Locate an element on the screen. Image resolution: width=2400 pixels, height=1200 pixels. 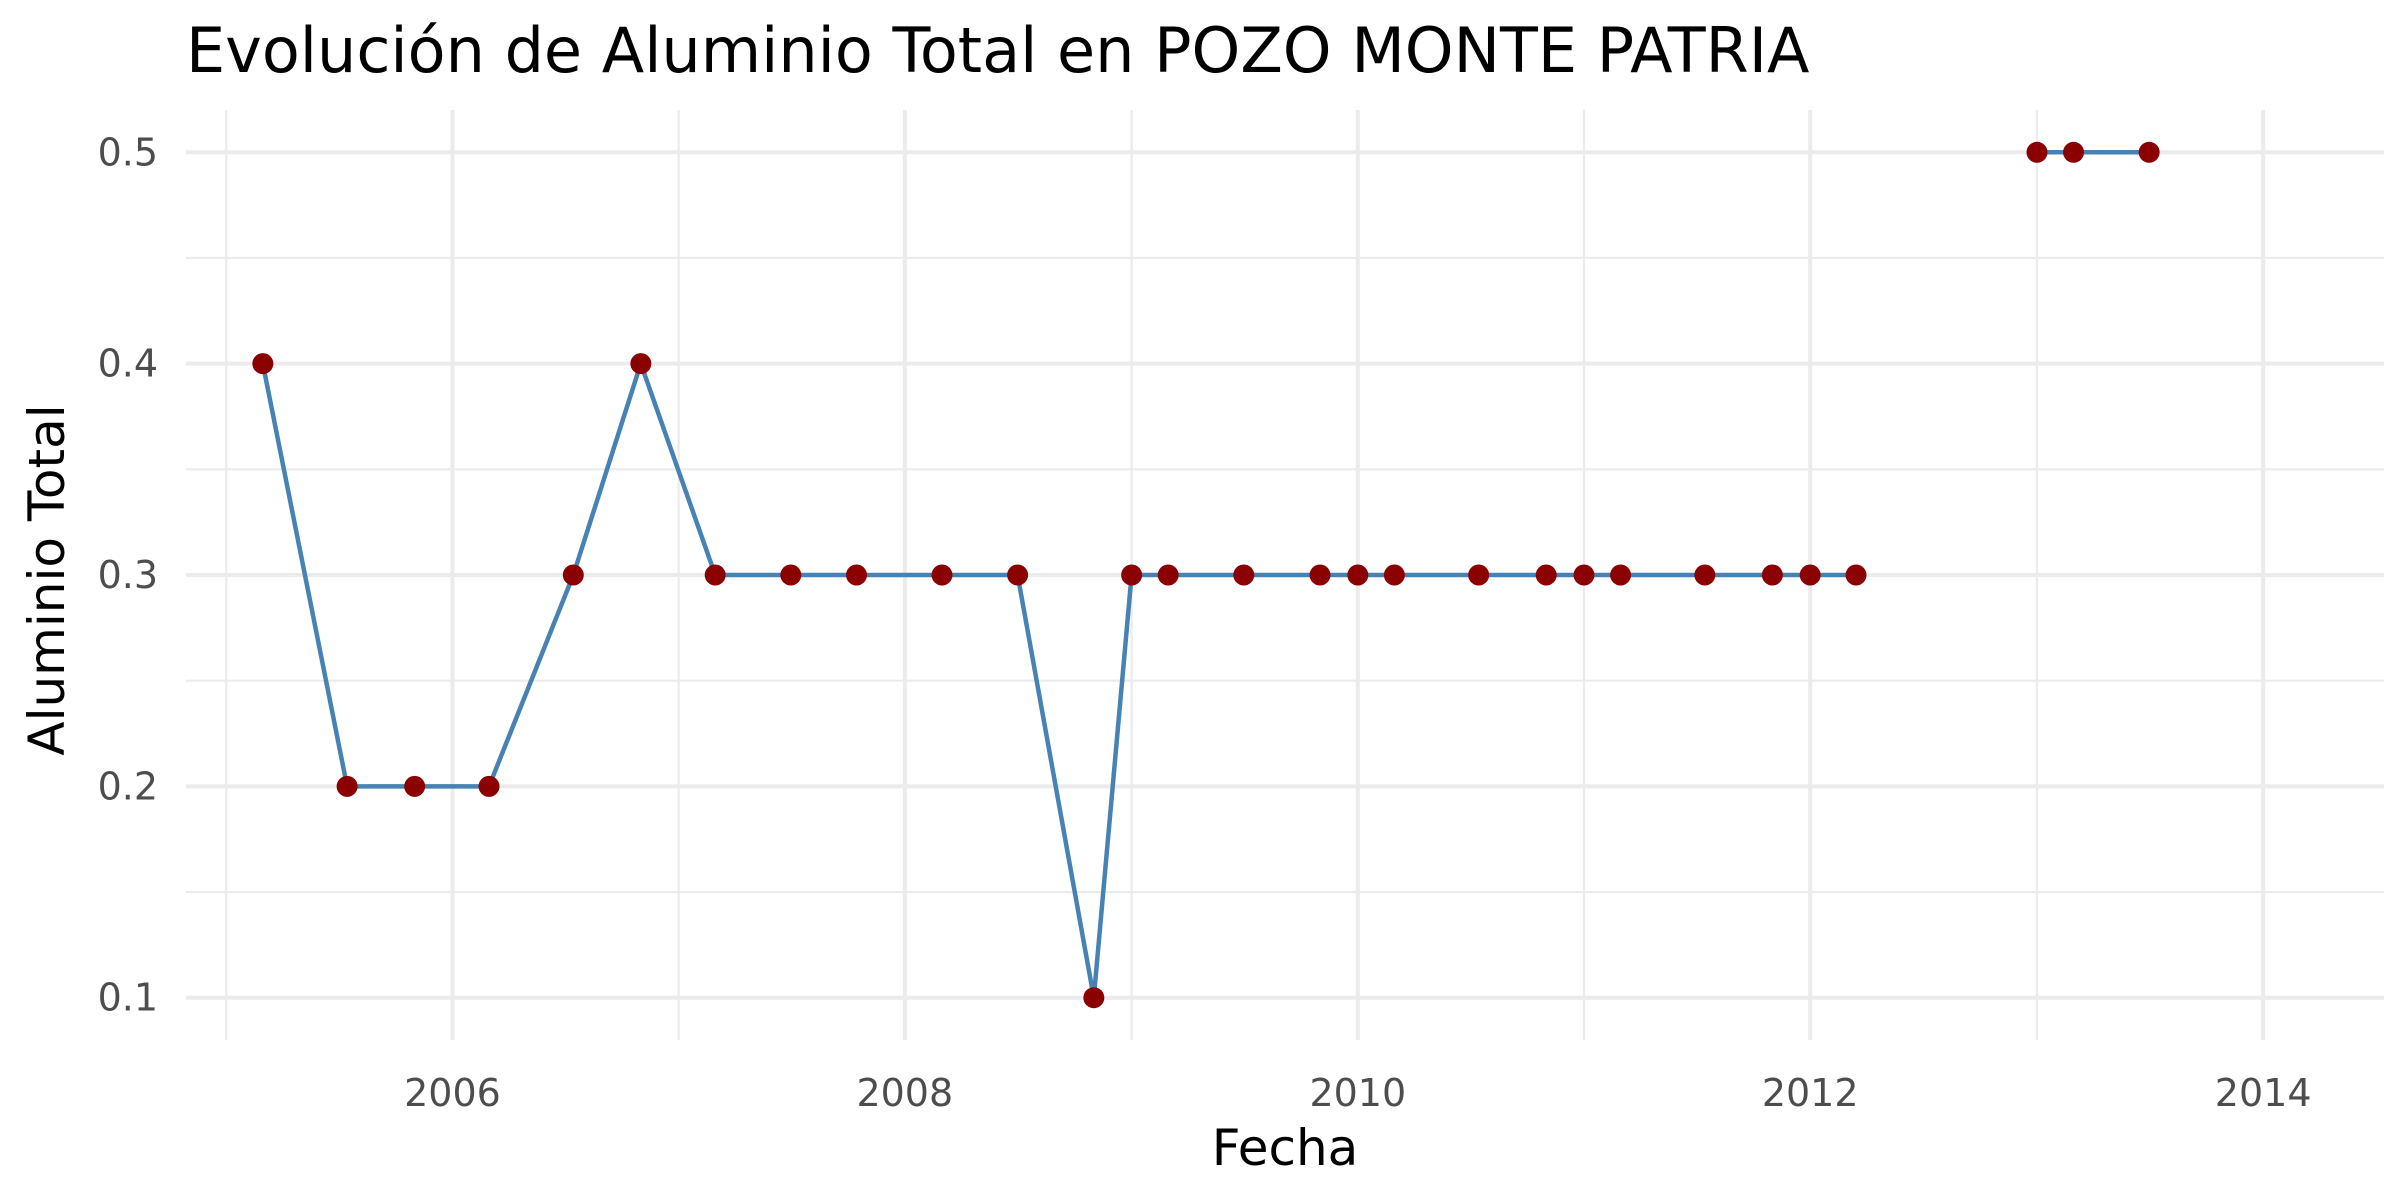
x-tick-label: 2008 is located at coordinates (904, 1093).